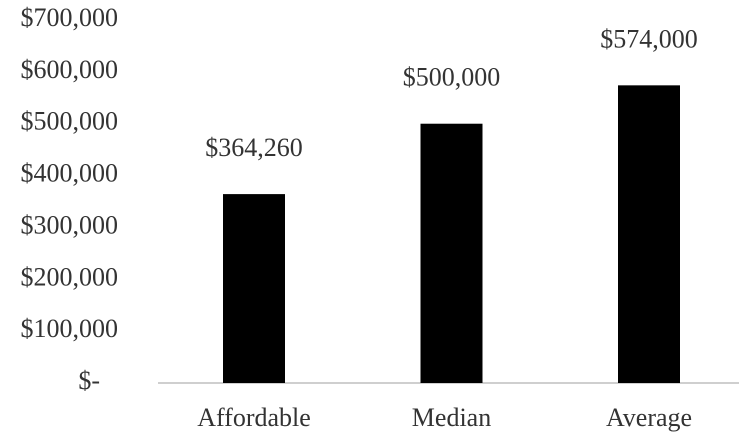 The width and height of the screenshot is (739, 438). What do you see at coordinates (254, 147) in the screenshot?
I see `value-label: $364,260` at bounding box center [254, 147].